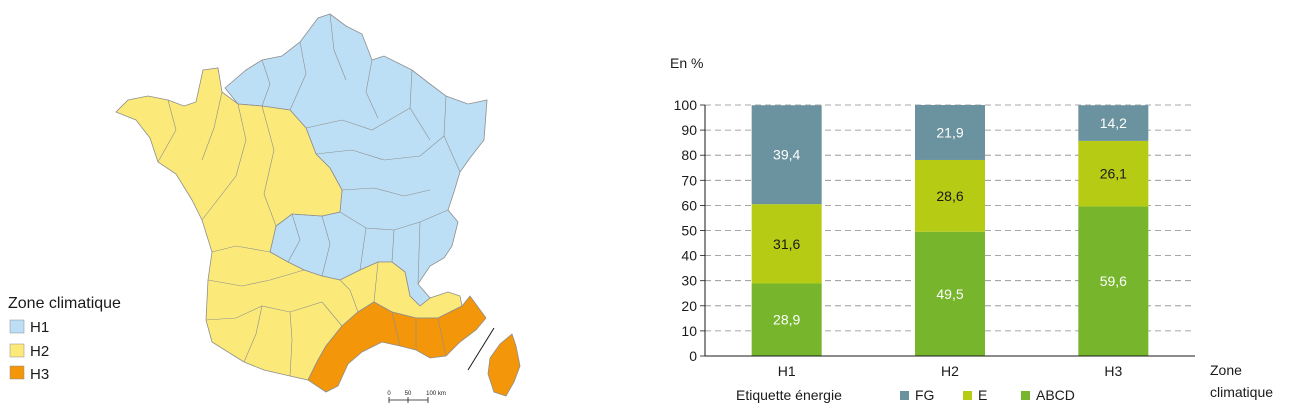 This screenshot has height=416, width=1300. I want to click on map-legend-label-h1: H1, so click(39, 327).